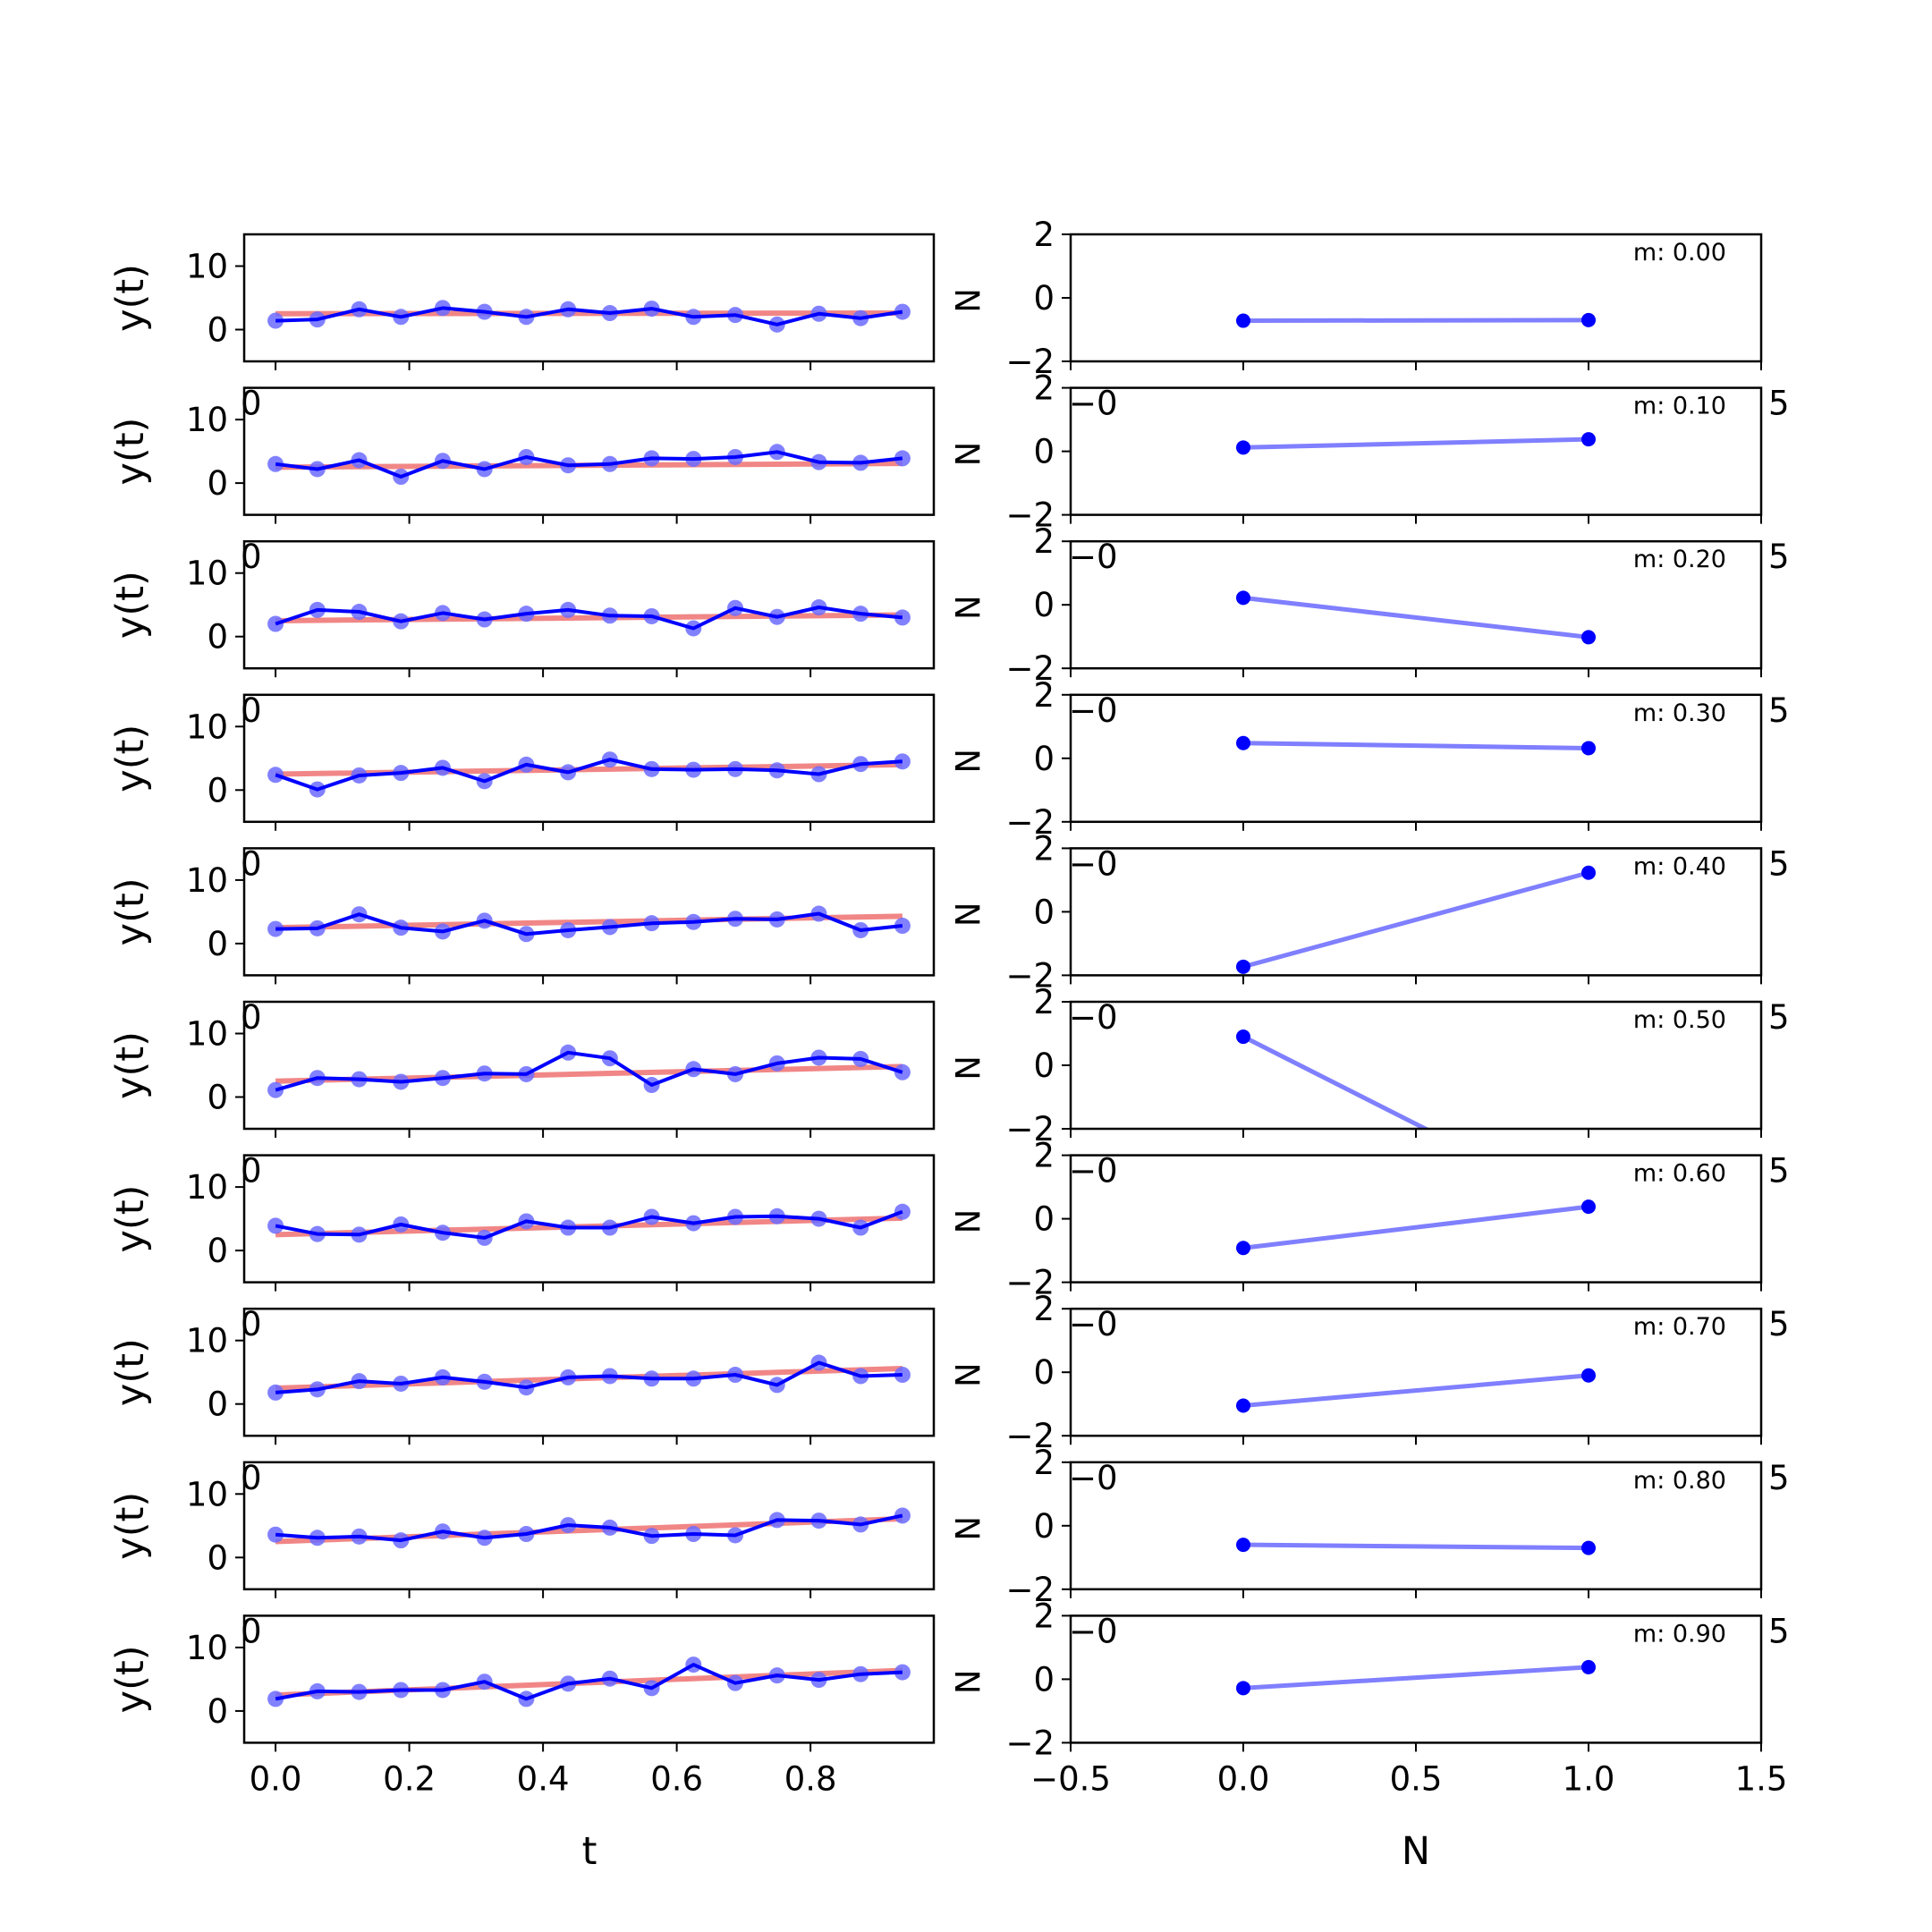 The height and width of the screenshot is (1932, 1932). I want to click on left-panel-3: 0 0 10 y(t) N, so click(547, 761).